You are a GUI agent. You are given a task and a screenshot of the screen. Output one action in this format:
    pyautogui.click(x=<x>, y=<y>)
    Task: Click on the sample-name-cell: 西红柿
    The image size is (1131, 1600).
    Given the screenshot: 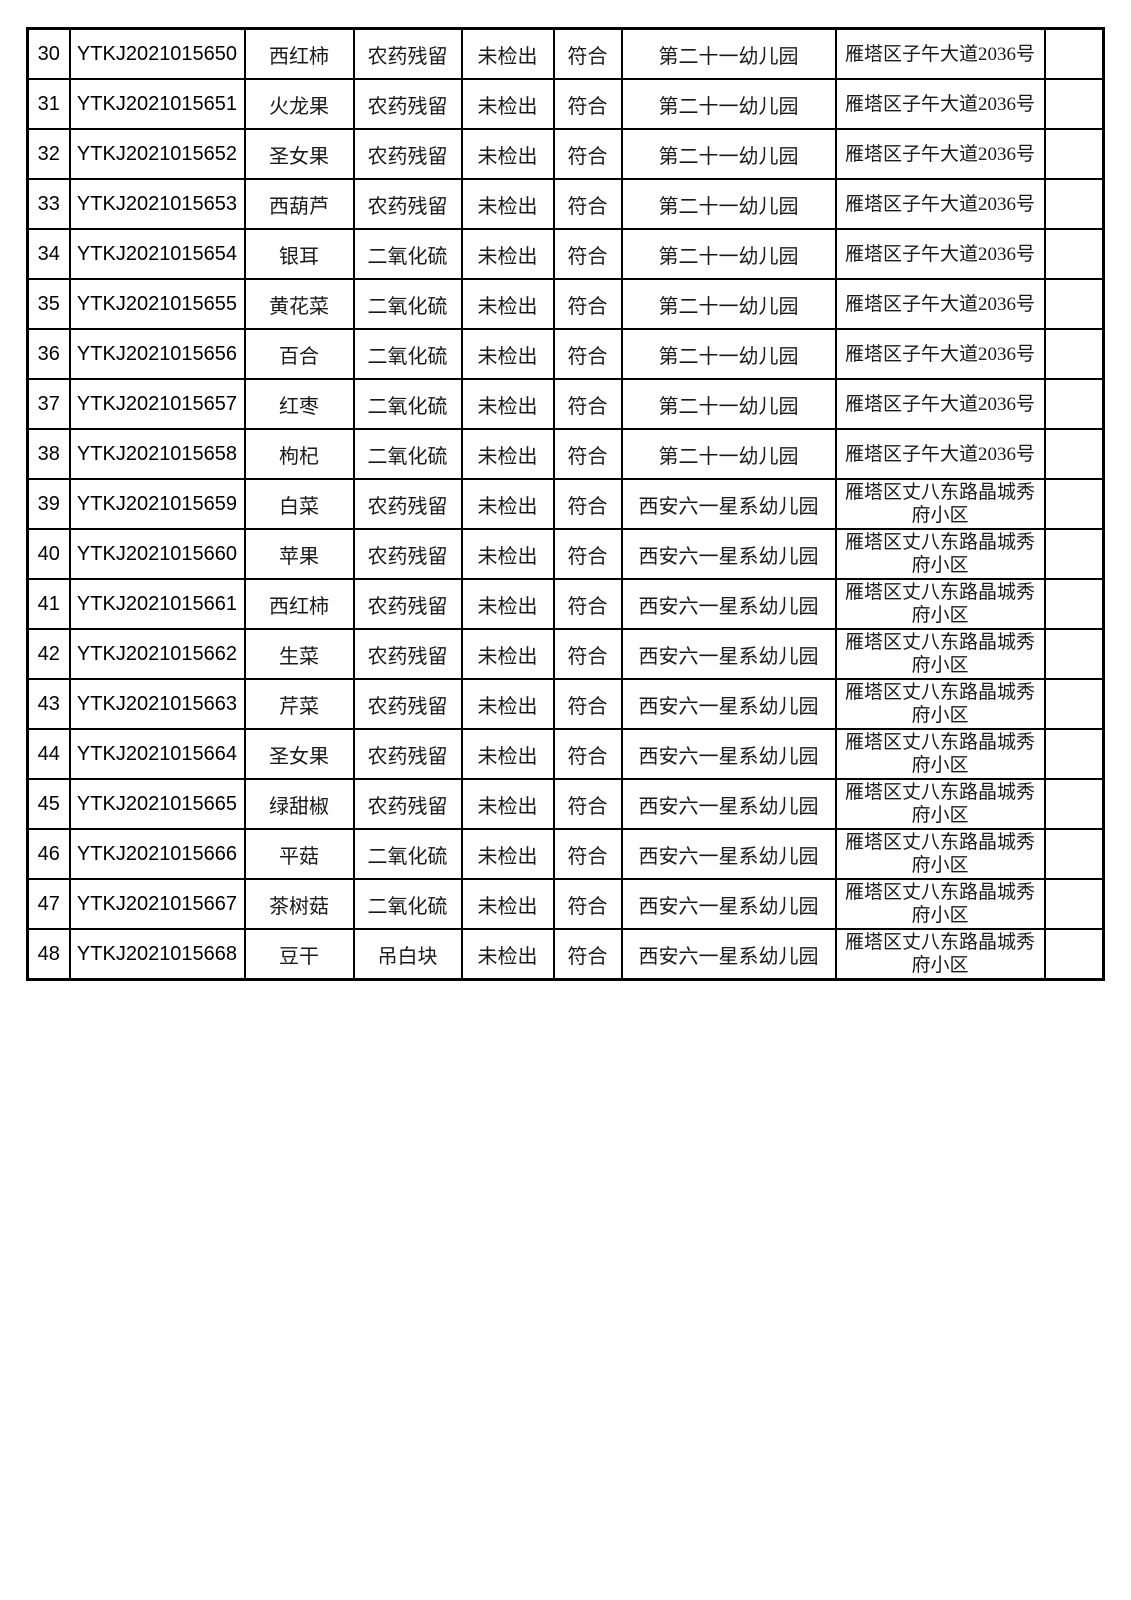 What is the action you would take?
    pyautogui.click(x=299, y=604)
    